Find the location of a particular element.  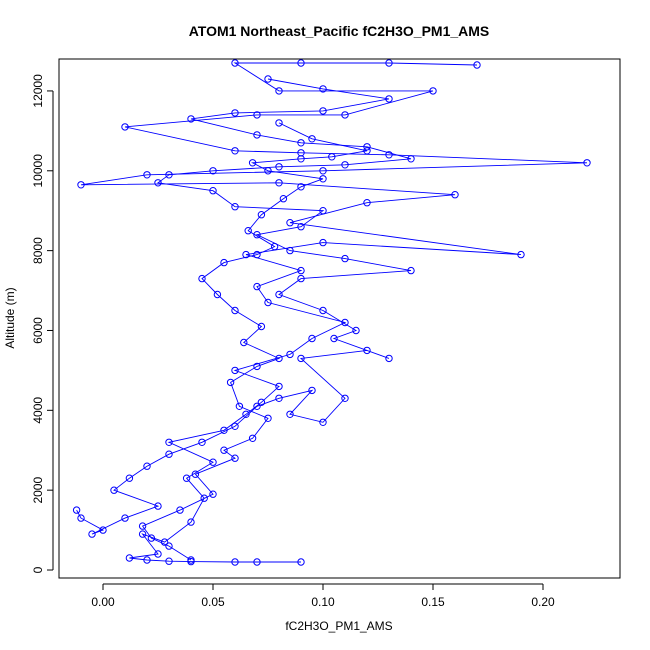

y-tick-label: 2000 is located at coordinates (38, 490).